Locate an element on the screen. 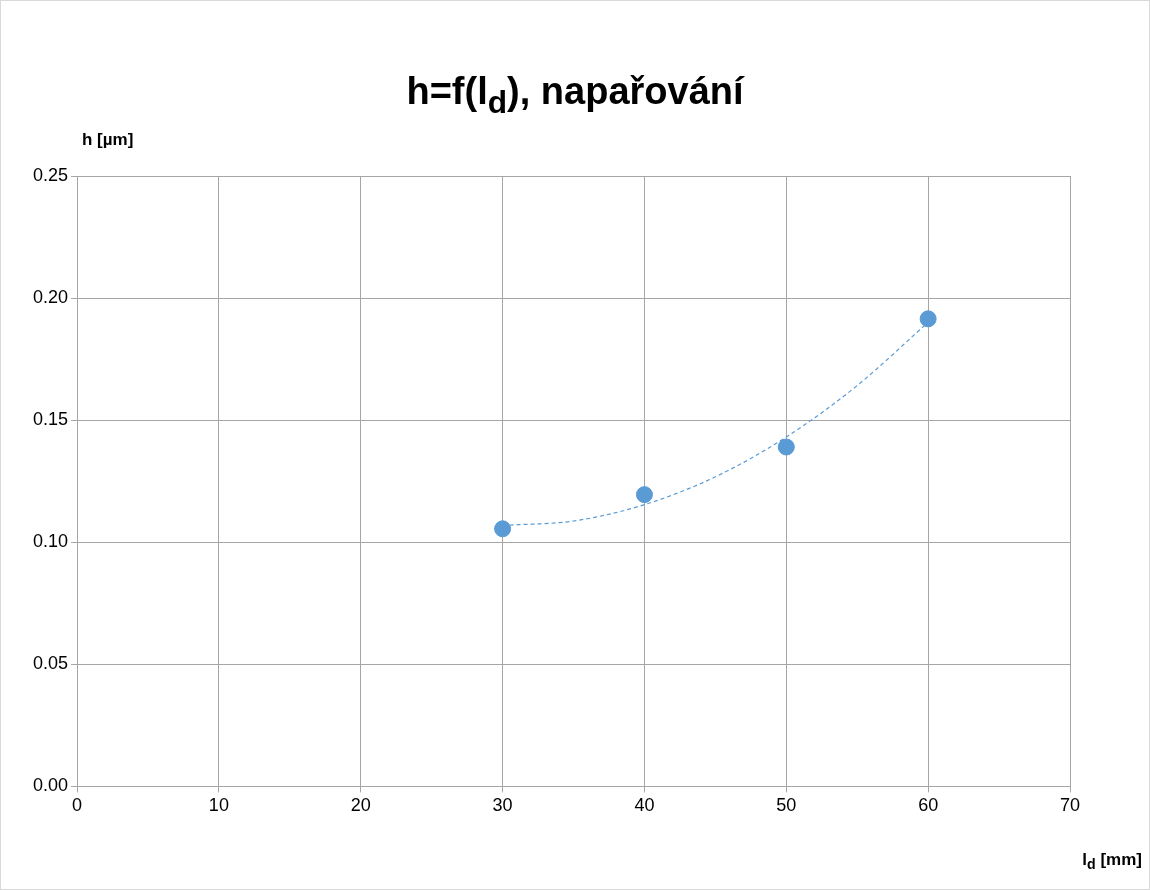 The height and width of the screenshot is (890, 1150). y-tick-label: 0.25 is located at coordinates (50, 174).